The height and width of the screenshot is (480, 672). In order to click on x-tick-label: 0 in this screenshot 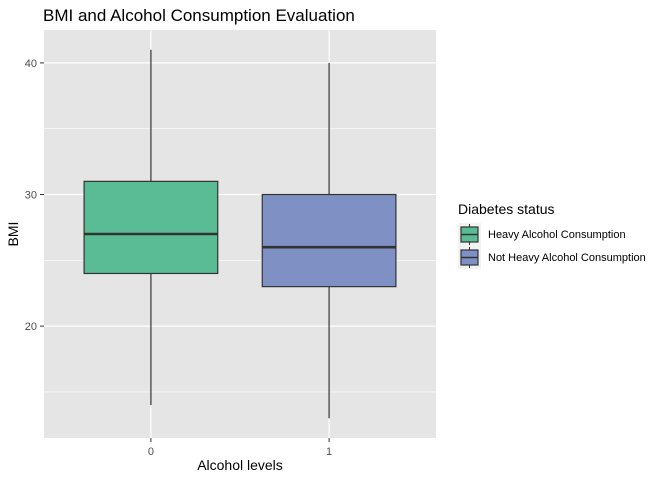, I will do `click(151, 452)`.